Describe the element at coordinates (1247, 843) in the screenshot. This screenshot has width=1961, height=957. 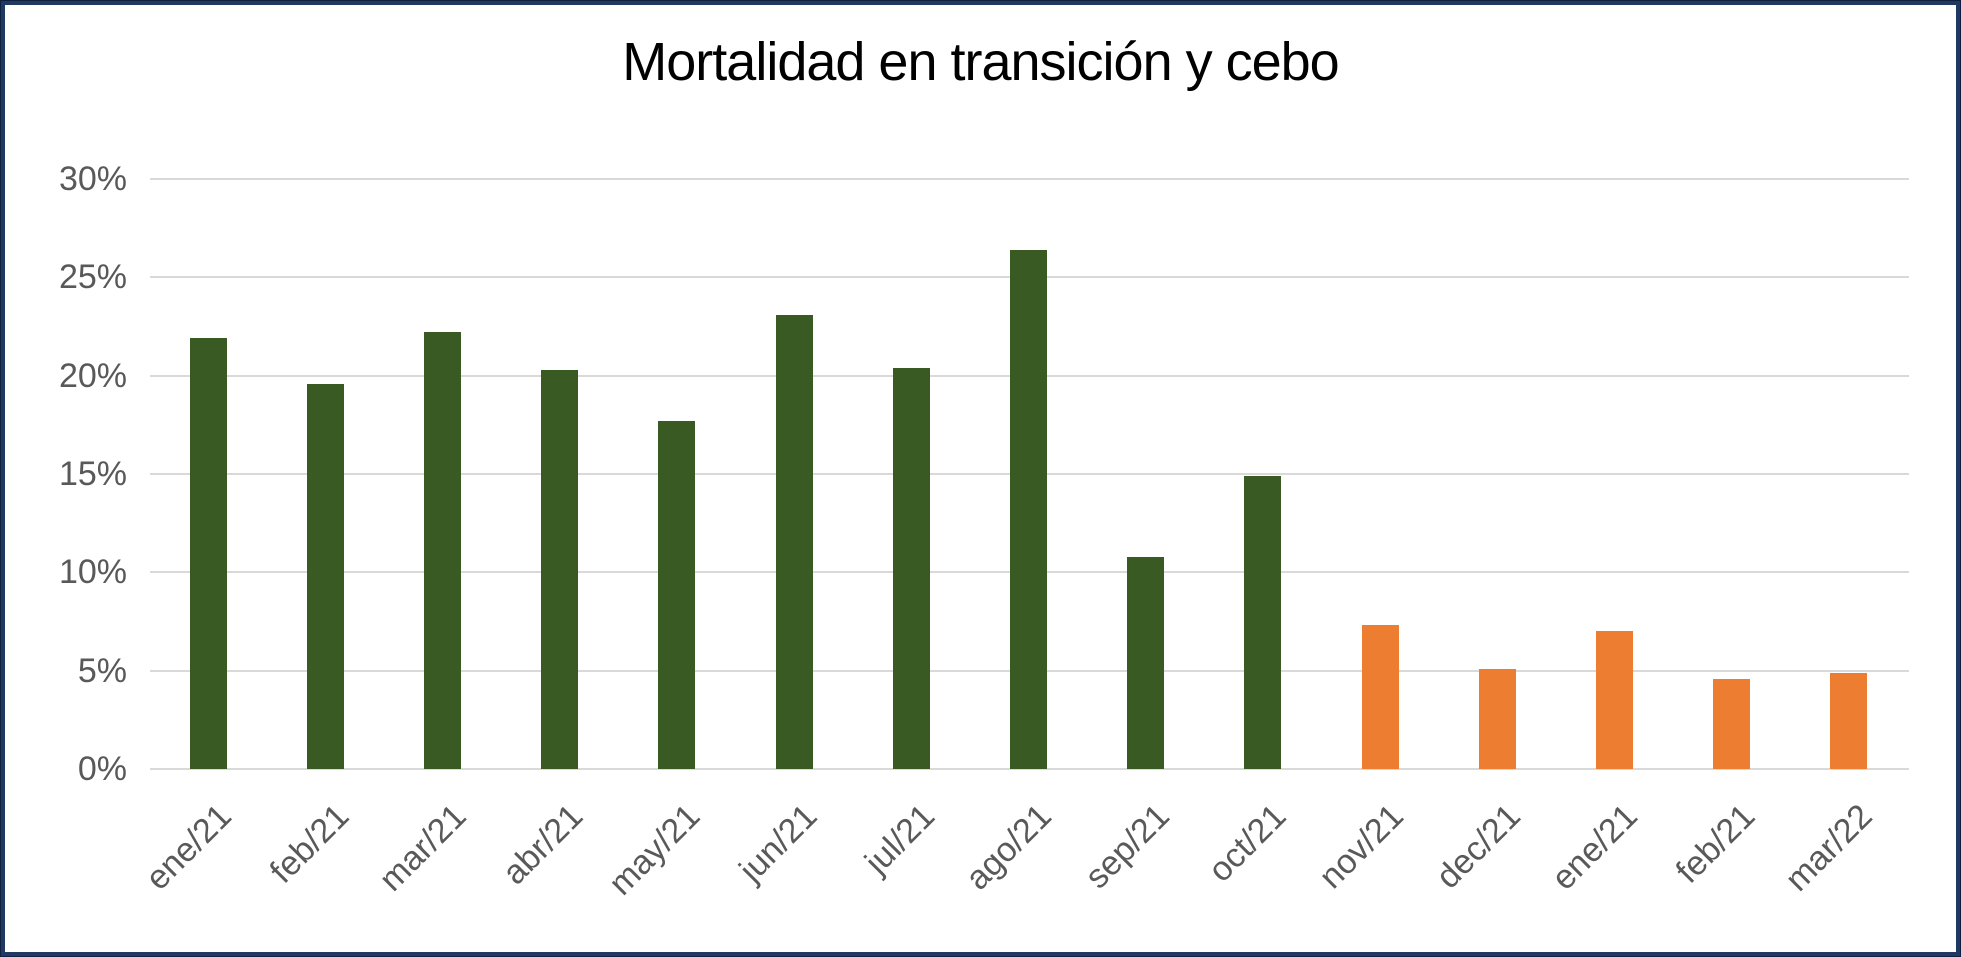
I see `x-axis-tick-label: oct/21` at that location.